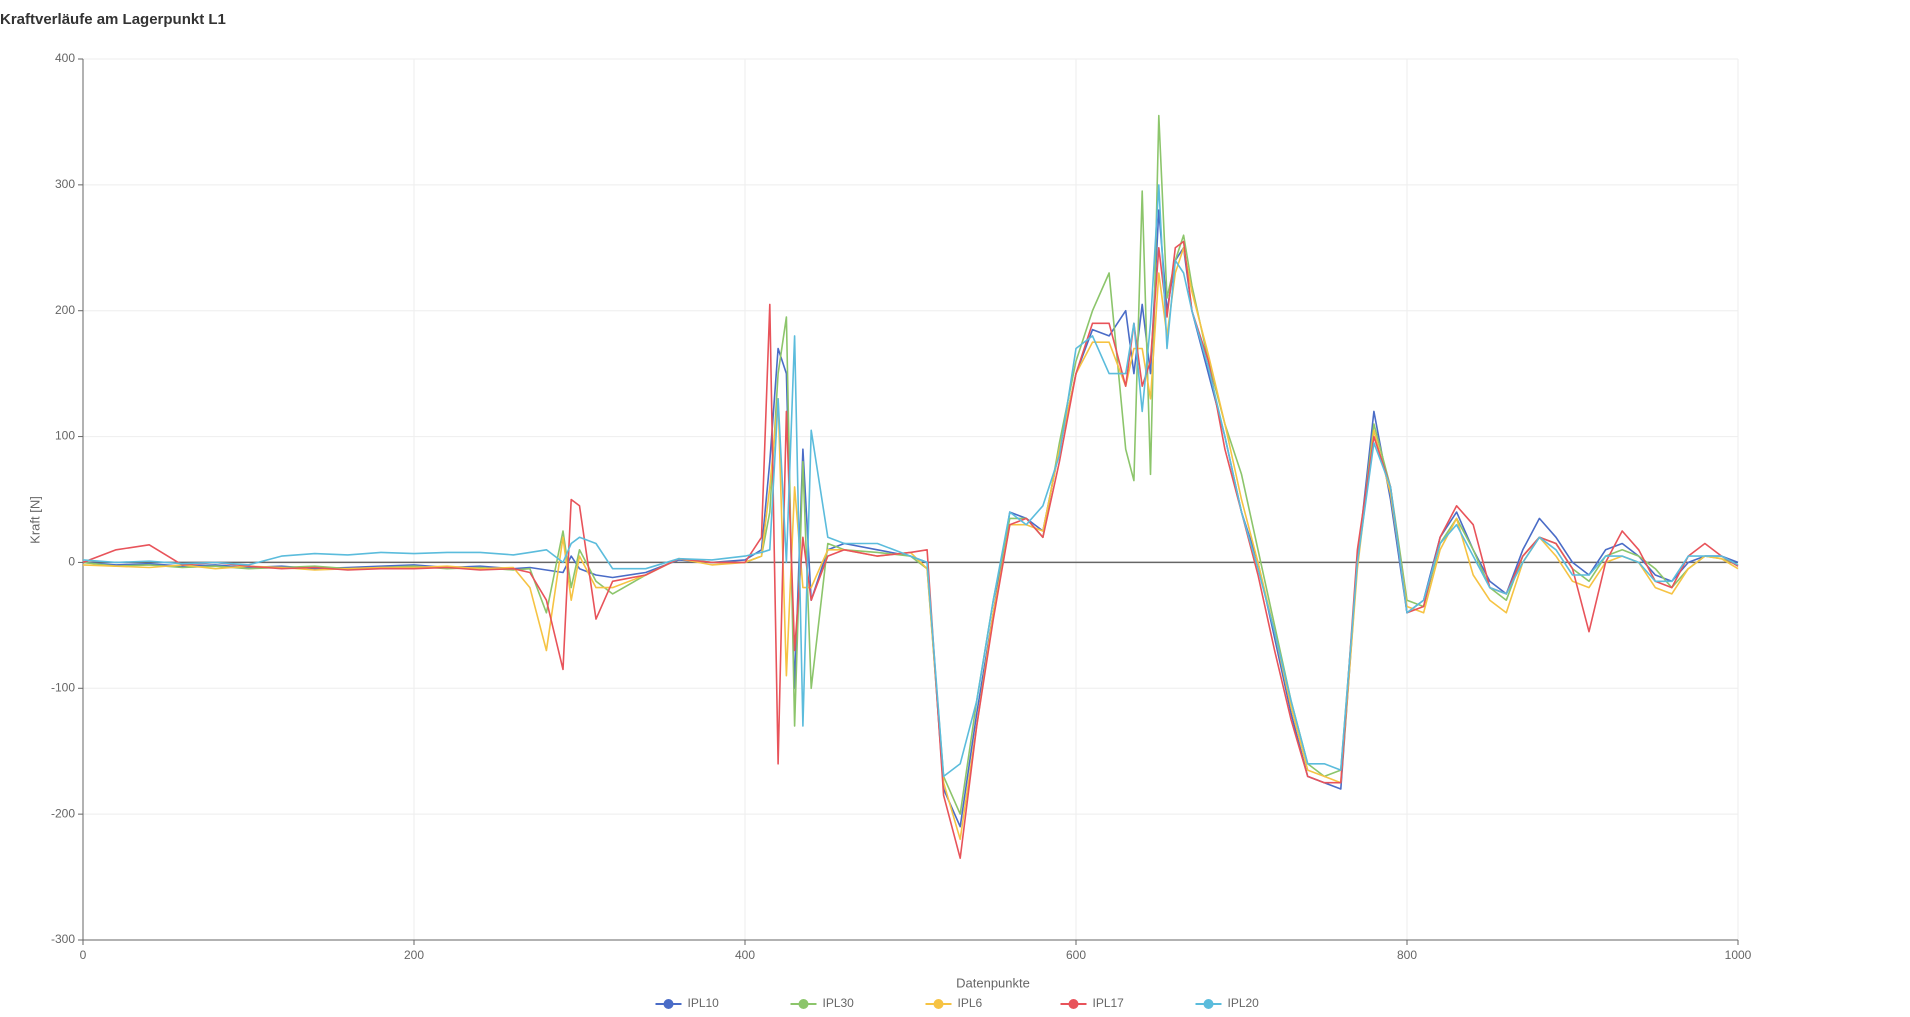  Describe the element at coordinates (34, 520) in the screenshot. I see `y-axis-title: Kraft [N]` at that location.